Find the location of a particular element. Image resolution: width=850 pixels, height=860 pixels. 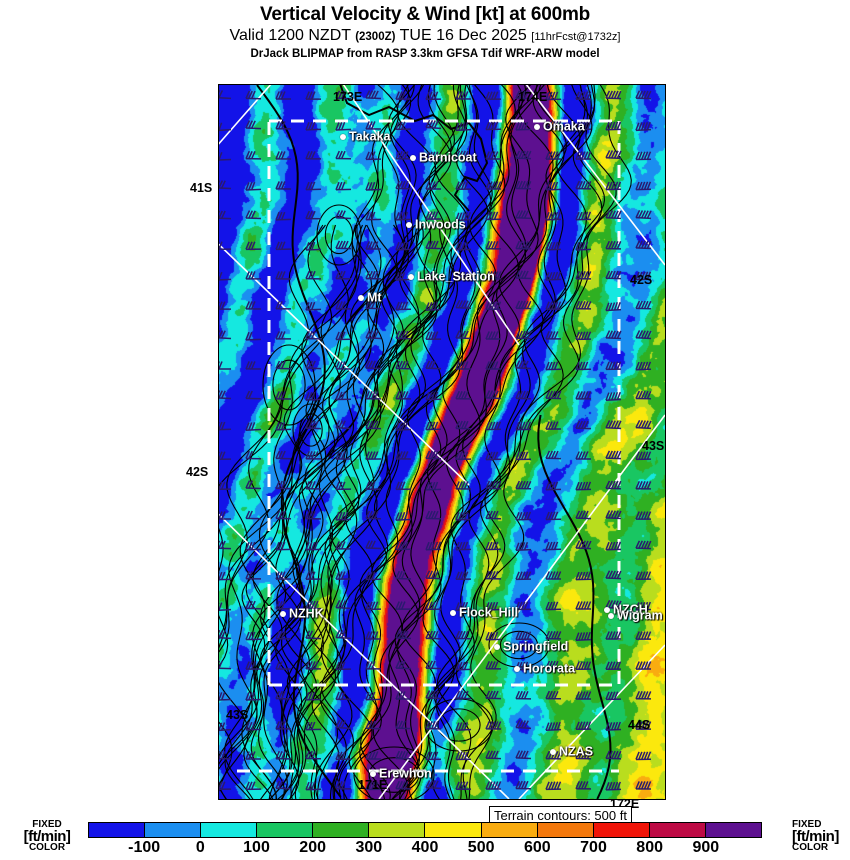

valid-date: TUE 16 Dec 2025 is located at coordinates (463, 35).